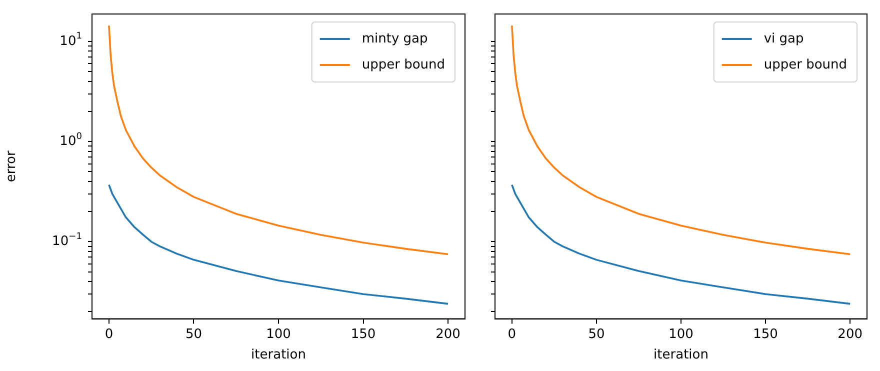 Image resolution: width=880 pixels, height=371 pixels. Describe the element at coordinates (12, 166) in the screenshot. I see `y-axis-title: error` at that location.